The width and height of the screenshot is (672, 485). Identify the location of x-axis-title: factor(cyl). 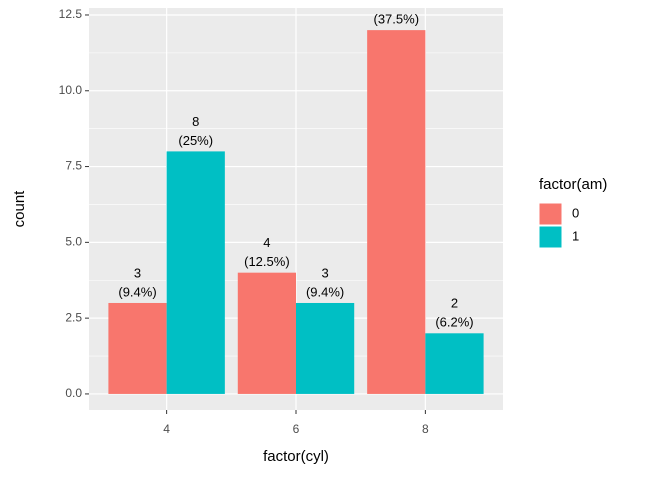
(296, 456).